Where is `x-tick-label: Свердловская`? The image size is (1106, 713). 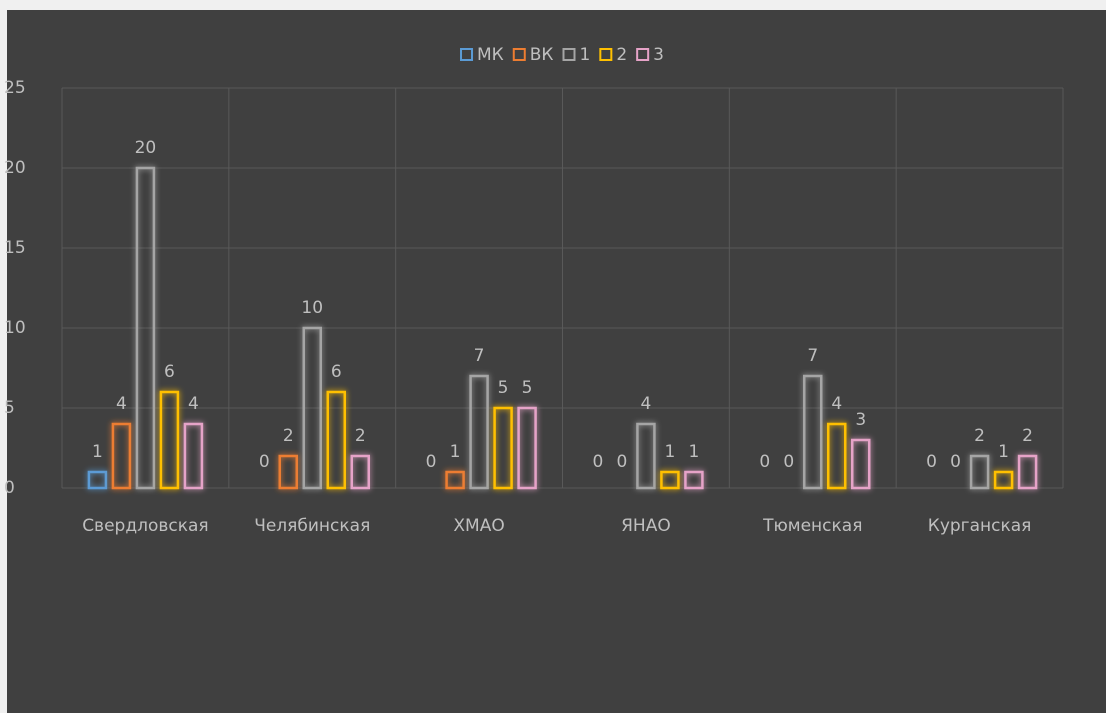
x-tick-label: Свердловская is located at coordinates (145, 526).